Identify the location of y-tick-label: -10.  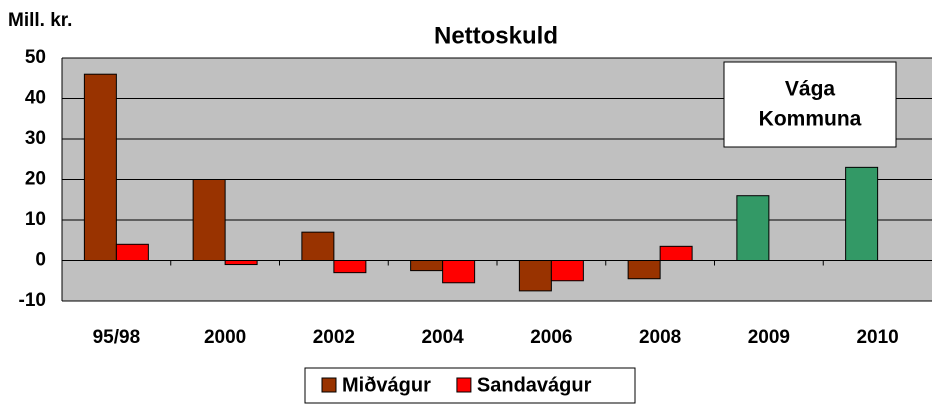
(32, 300).